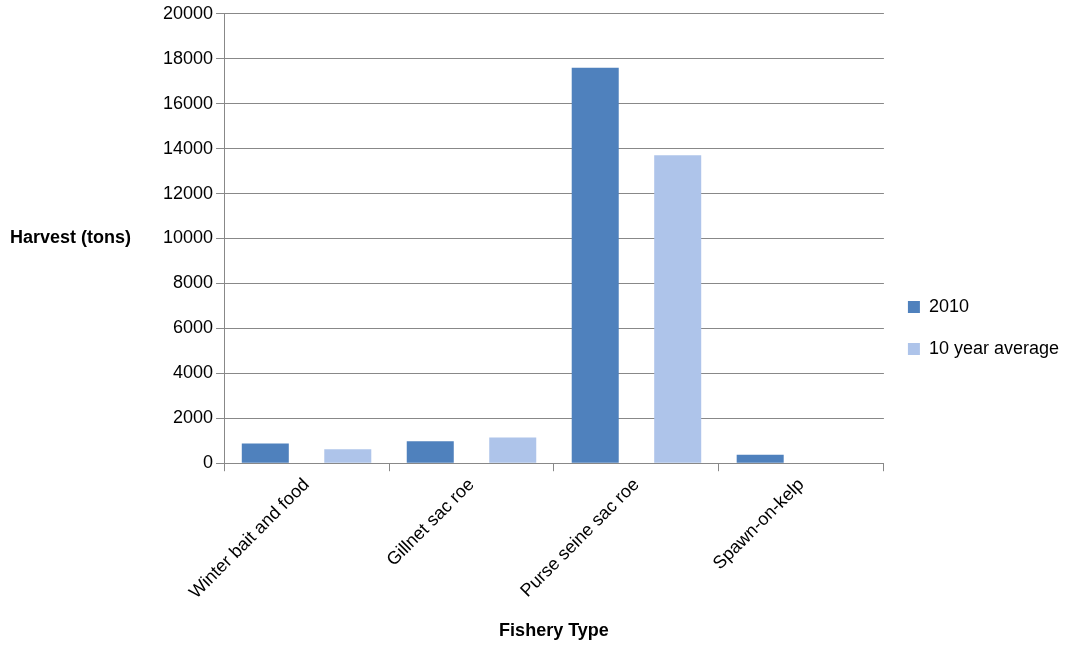  Describe the element at coordinates (193, 372) in the screenshot. I see `y-tick-label: 4000` at that location.